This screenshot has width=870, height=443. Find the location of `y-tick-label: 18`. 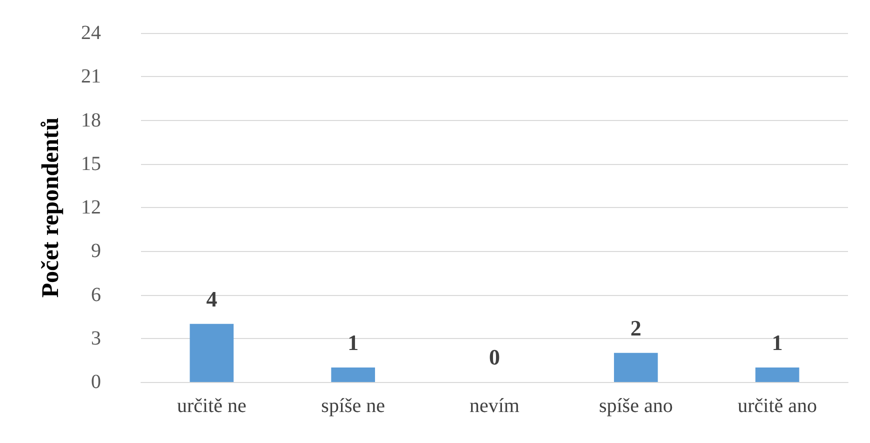

y-tick-label: 18 is located at coordinates (91, 120).